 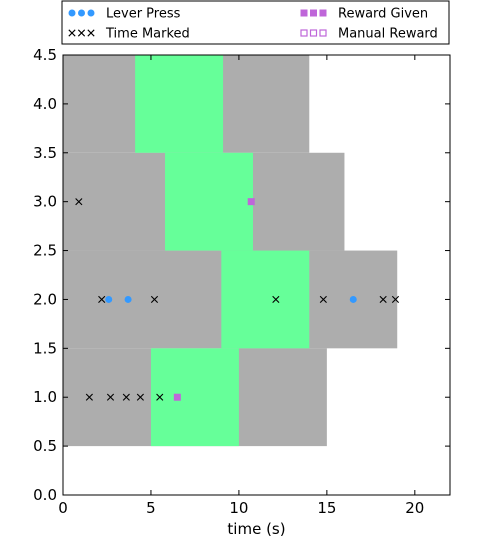 I want to click on legend-label-circle: Lever Press, so click(x=143, y=14).